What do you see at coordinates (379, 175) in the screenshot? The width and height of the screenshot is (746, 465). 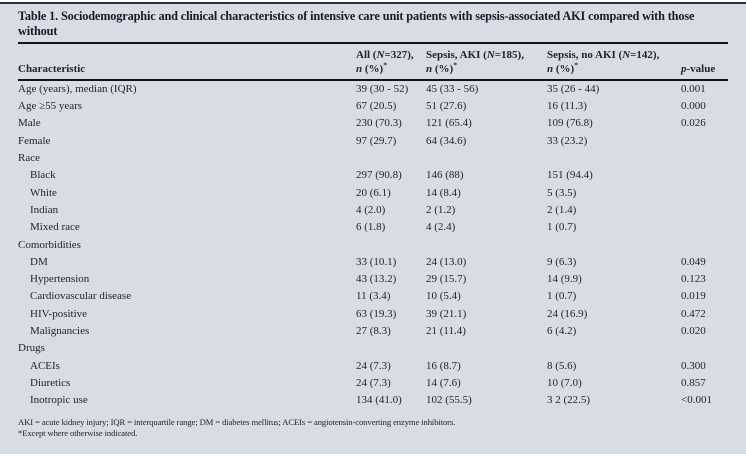 I see `cell-value: 297 (90.8)` at bounding box center [379, 175].